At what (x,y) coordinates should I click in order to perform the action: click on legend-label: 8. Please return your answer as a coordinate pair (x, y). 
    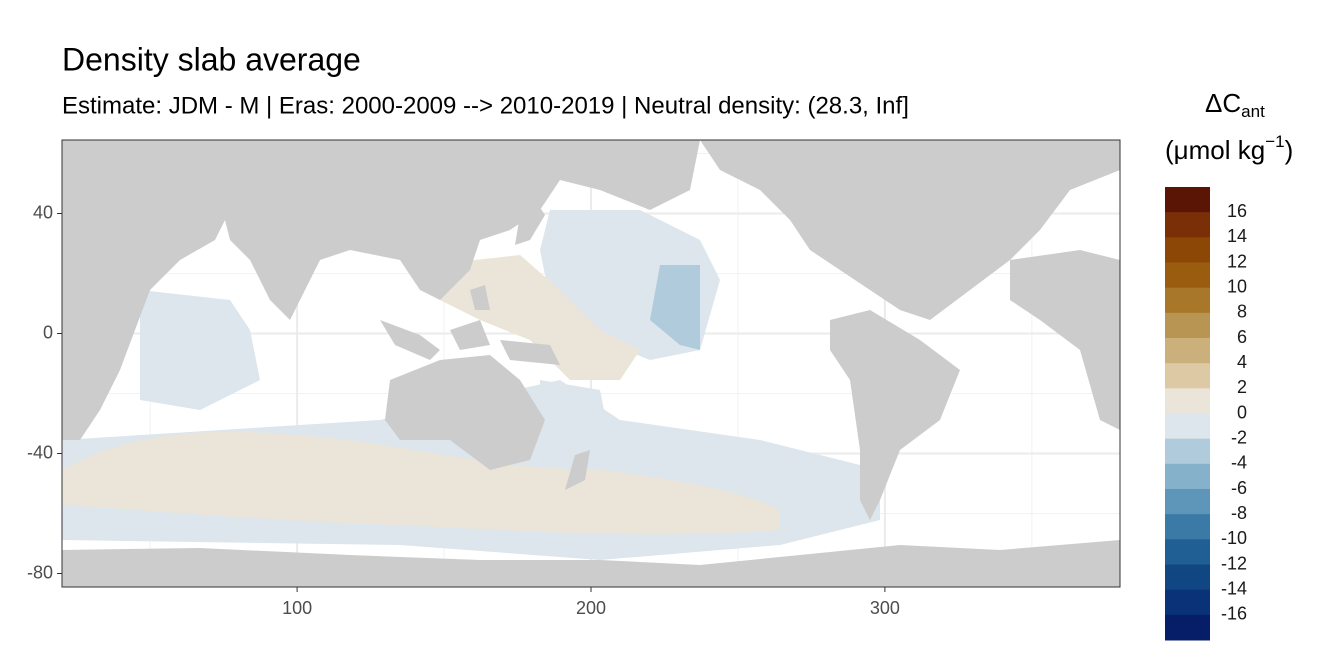
    Looking at the image, I should click on (1242, 312).